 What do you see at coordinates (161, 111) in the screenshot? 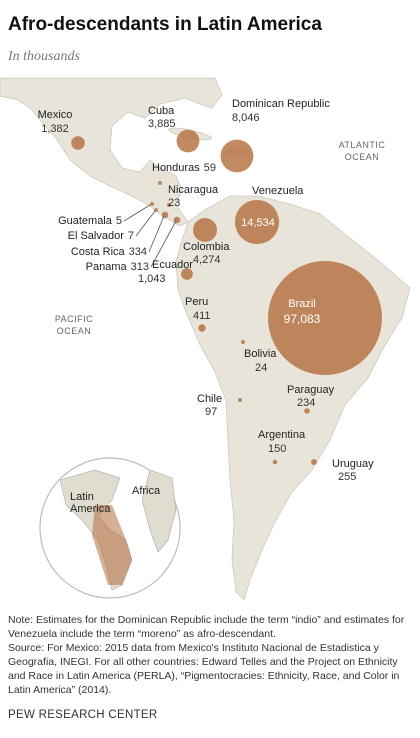
I see `country-name: Cuba` at bounding box center [161, 111].